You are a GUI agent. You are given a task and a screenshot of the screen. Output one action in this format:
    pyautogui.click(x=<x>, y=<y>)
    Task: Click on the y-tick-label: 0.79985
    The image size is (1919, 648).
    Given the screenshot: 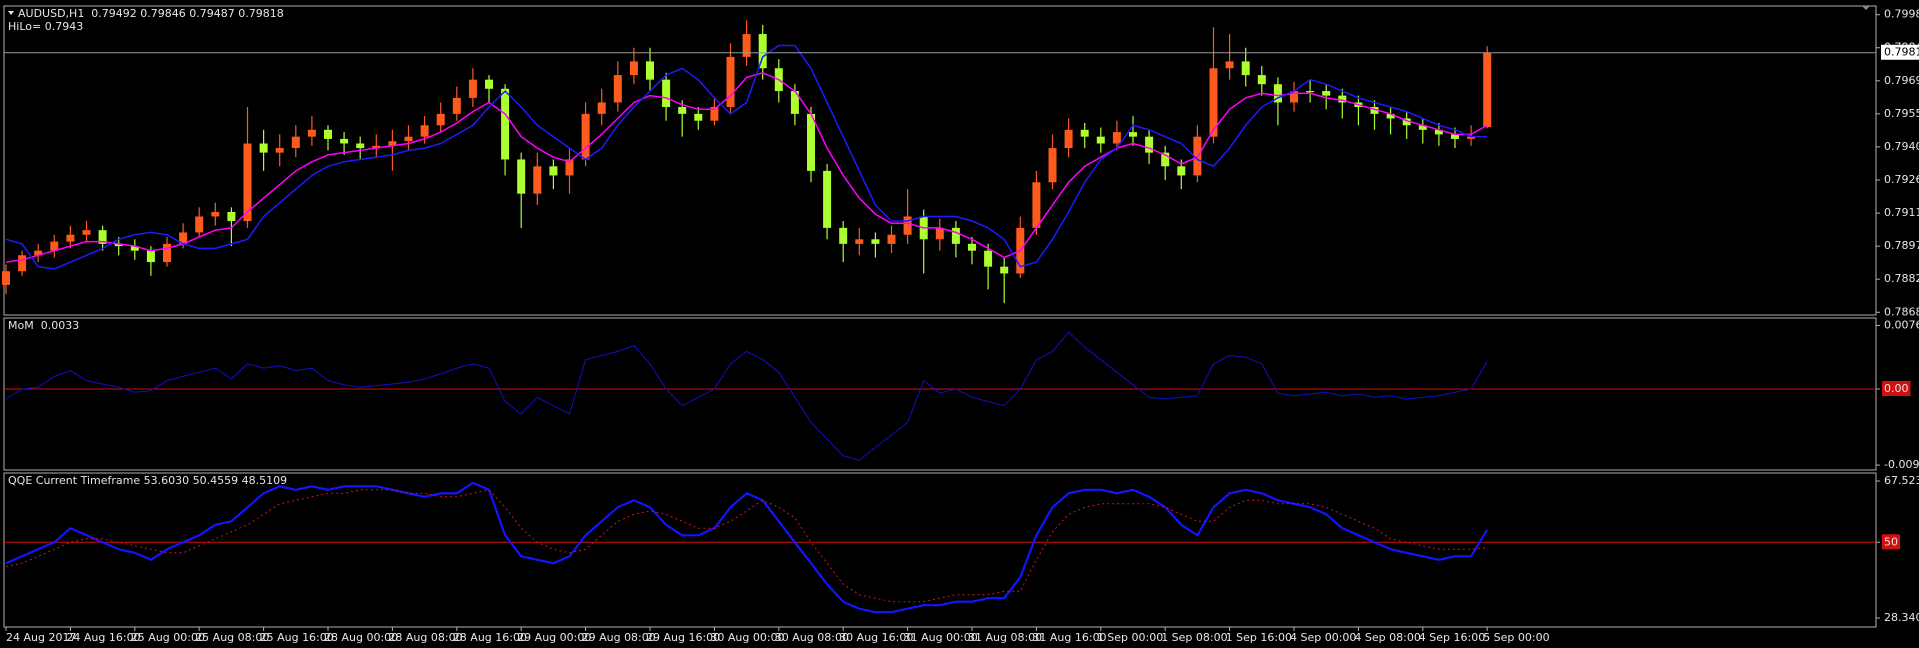 What is the action you would take?
    pyautogui.click(x=1901, y=14)
    